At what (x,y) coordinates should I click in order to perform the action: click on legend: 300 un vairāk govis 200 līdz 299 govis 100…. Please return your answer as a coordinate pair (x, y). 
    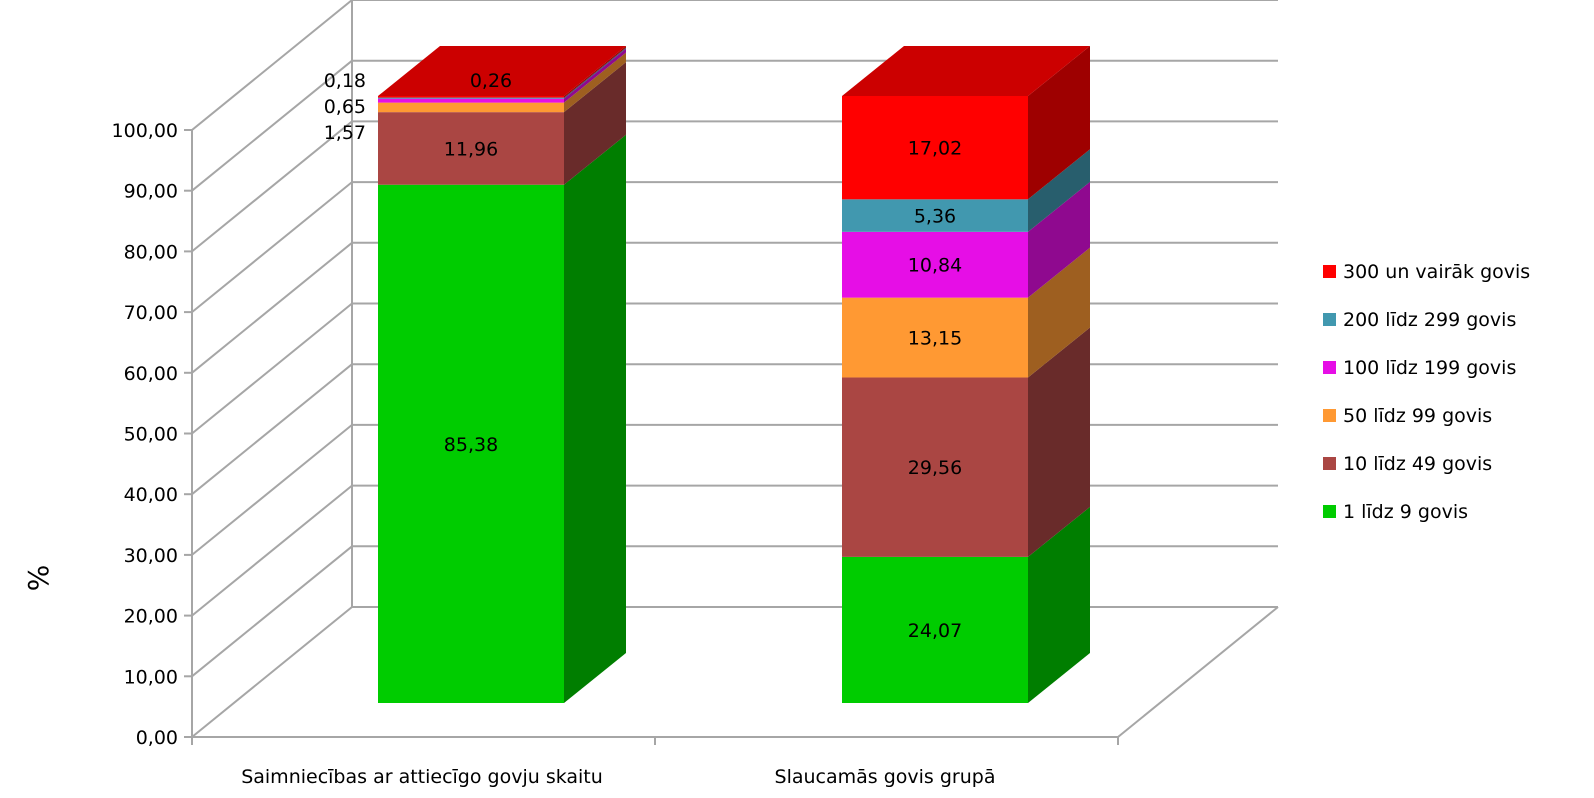
    Looking at the image, I should click on (1426, 392).